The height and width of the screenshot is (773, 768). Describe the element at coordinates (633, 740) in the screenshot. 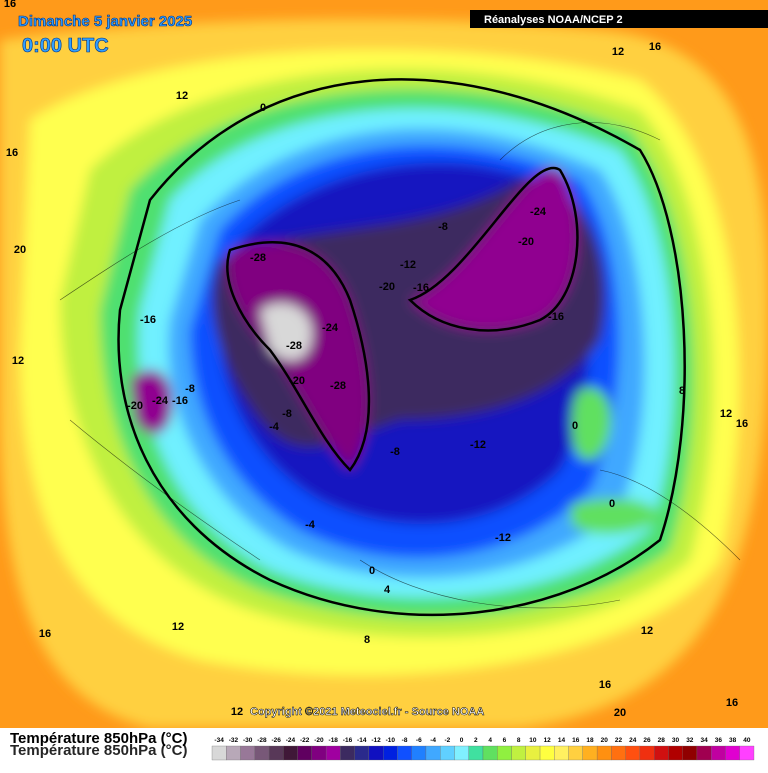

I see `legend-label: 24` at that location.